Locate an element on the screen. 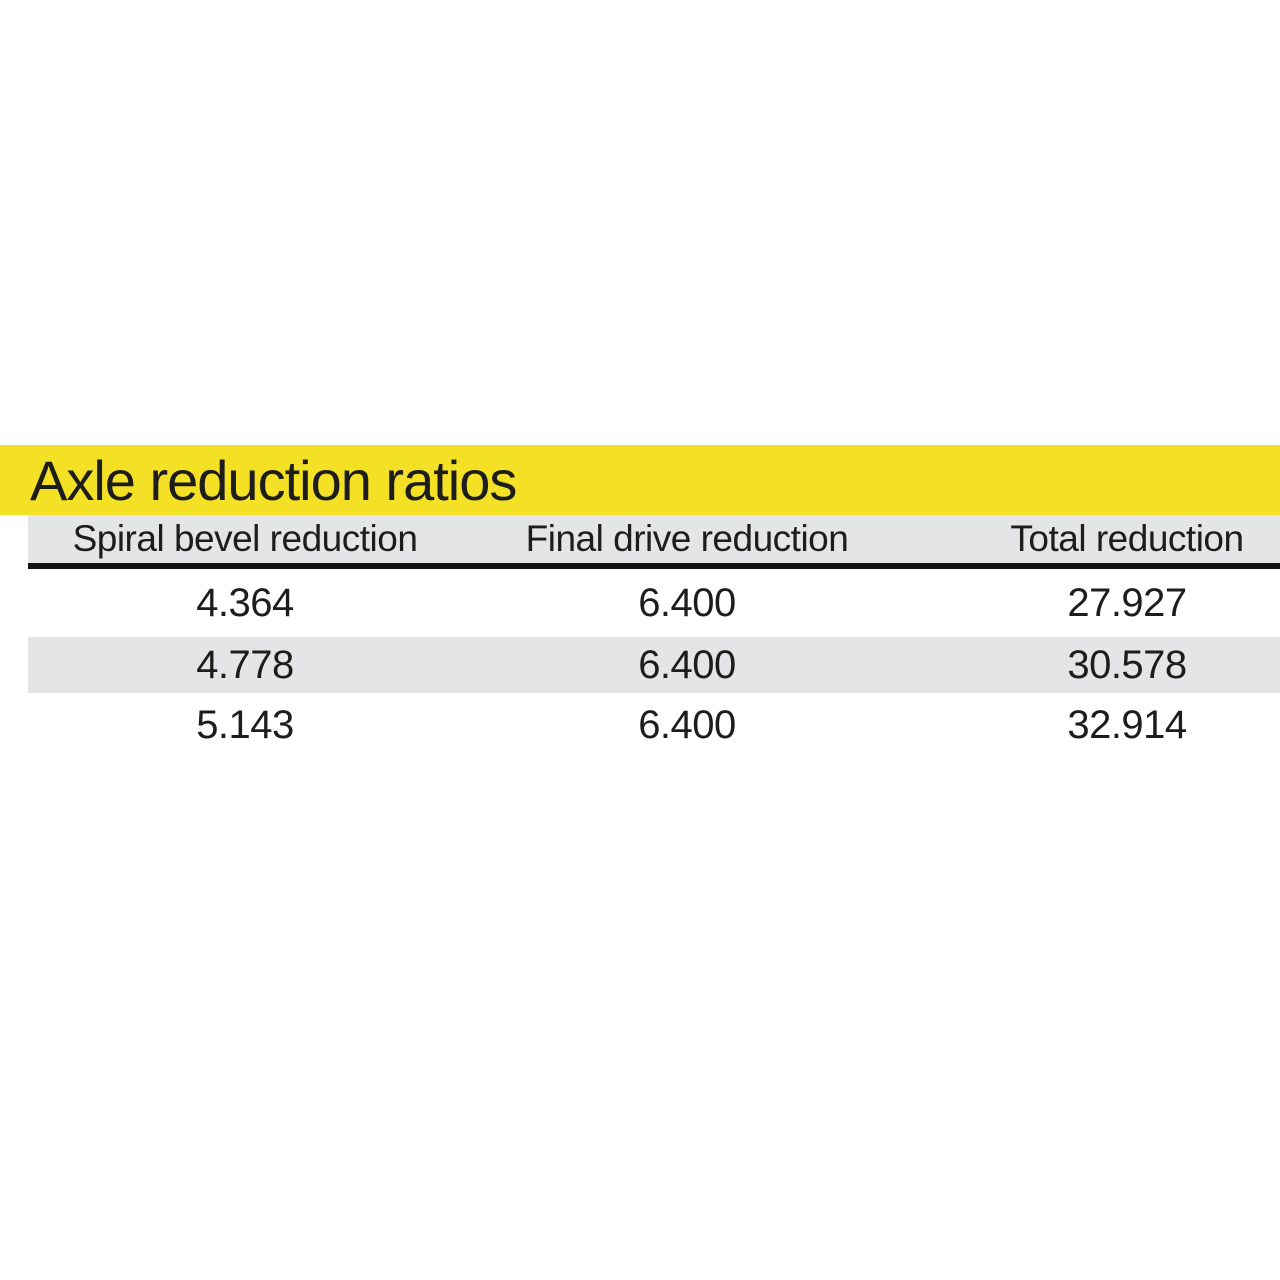  table-row: 4.364 6.400 27.927 is located at coordinates (654, 603).